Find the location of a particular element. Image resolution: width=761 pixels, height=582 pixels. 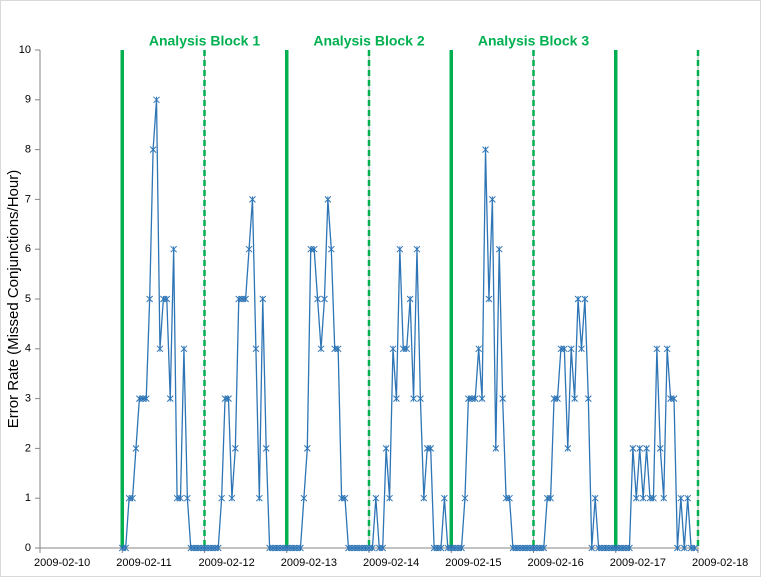

x-tick-label: 2009-02-17 is located at coordinates (638, 563).